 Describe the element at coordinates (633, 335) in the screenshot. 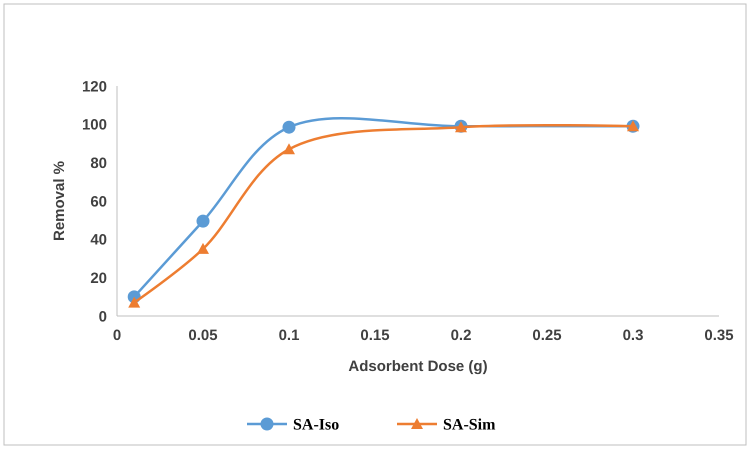

I see `x-tick-label: 0.3` at that location.